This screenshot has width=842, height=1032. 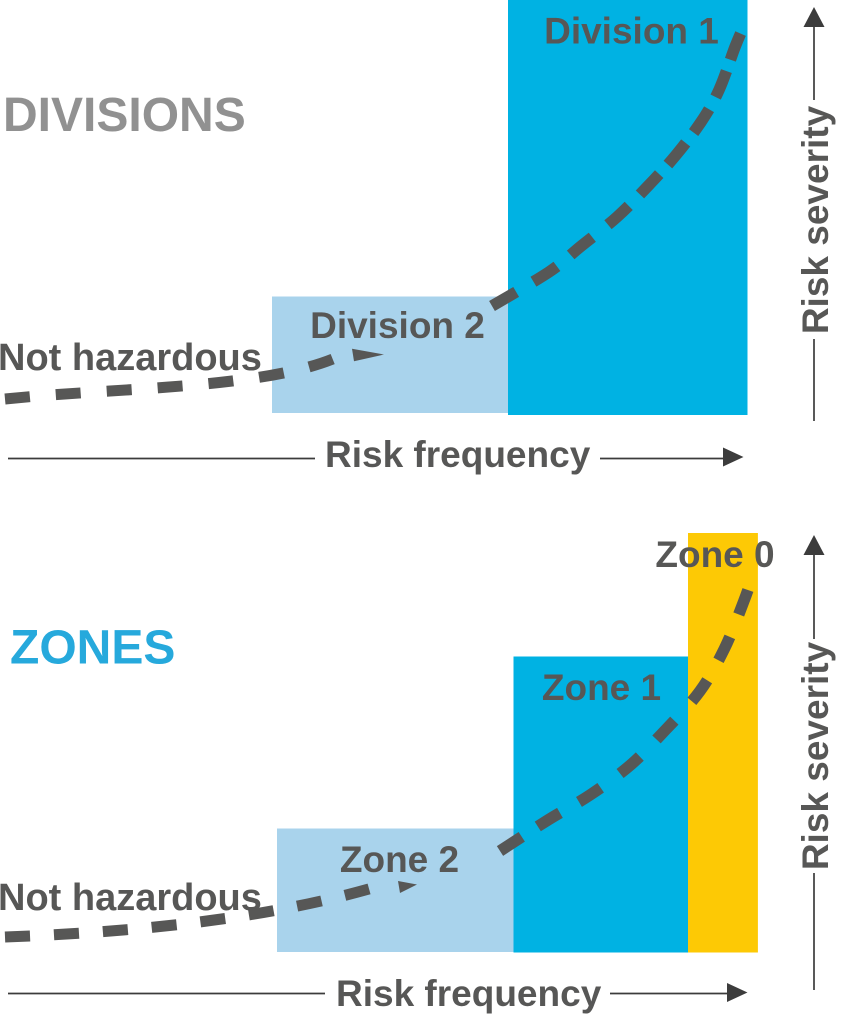 What do you see at coordinates (399, 859) in the screenshot?
I see `svg-text: Zone 2` at bounding box center [399, 859].